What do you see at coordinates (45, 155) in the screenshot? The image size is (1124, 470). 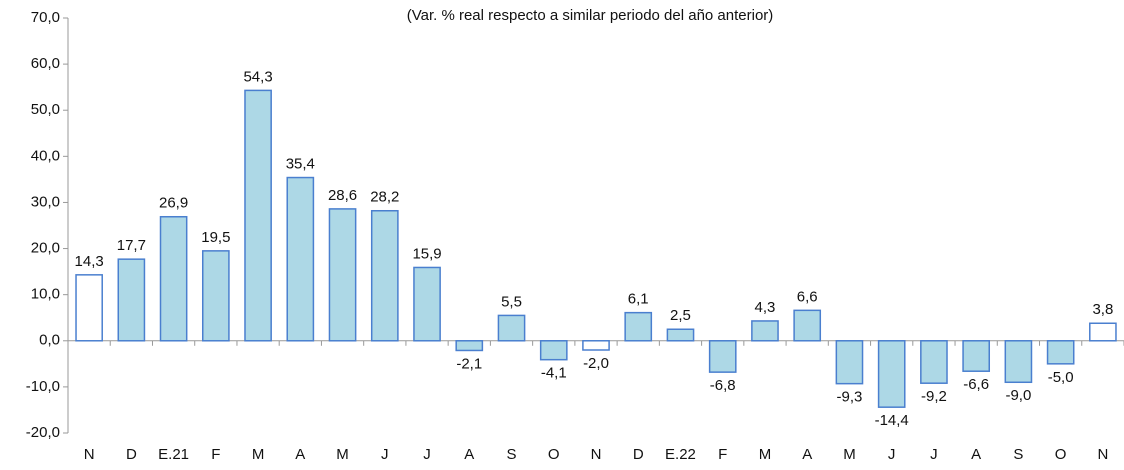 I see `y-tick-label: 40,0` at bounding box center [45, 155].